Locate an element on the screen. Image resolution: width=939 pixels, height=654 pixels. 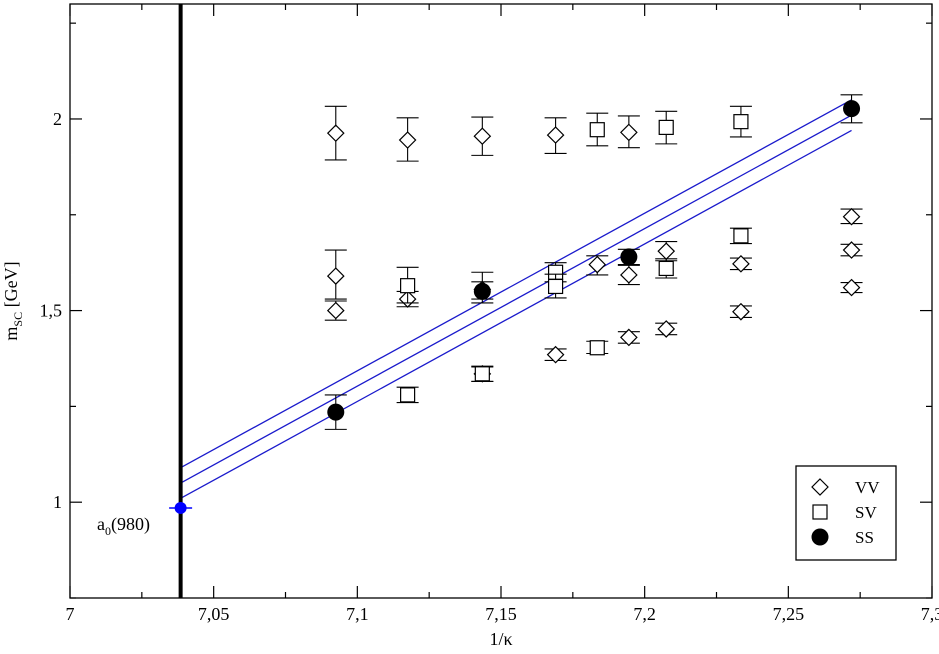
x-tick-label: 7,15 is located at coordinates (501, 614).